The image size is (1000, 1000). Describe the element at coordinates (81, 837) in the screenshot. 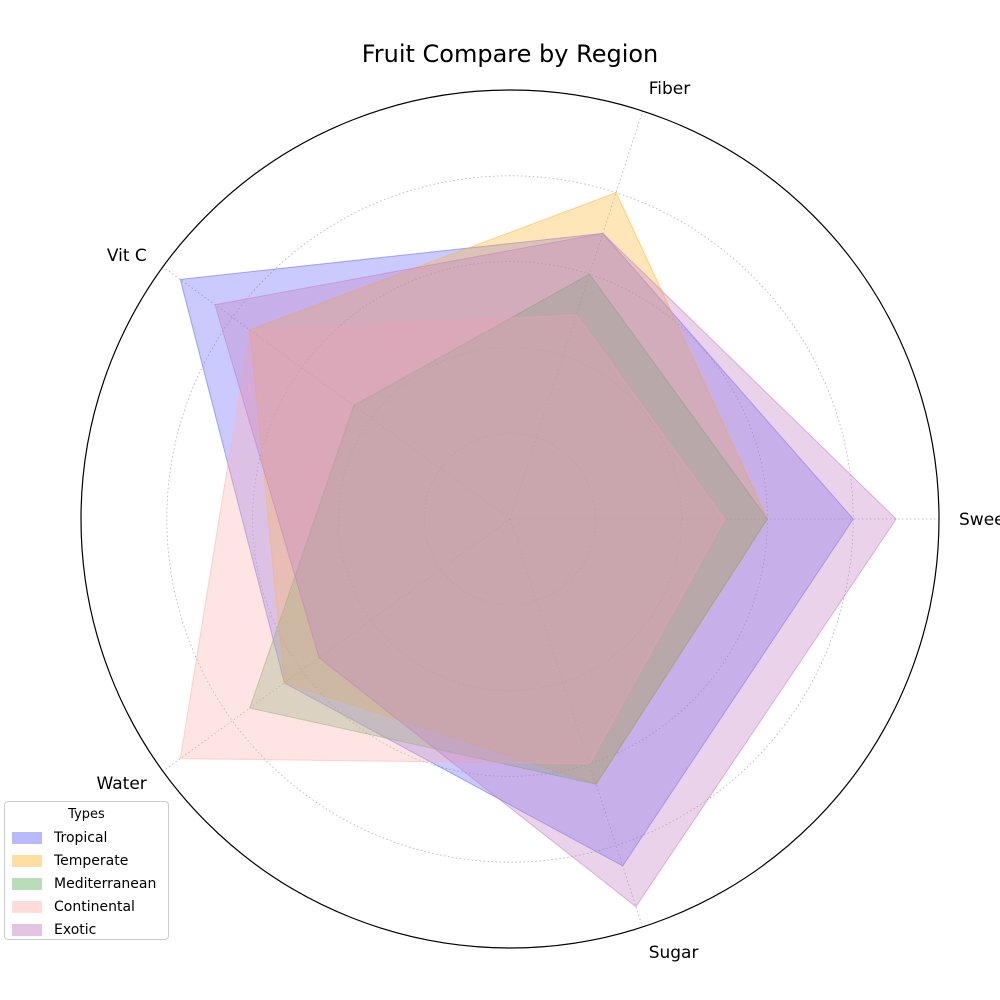

I see `legend-label: Tropical` at that location.